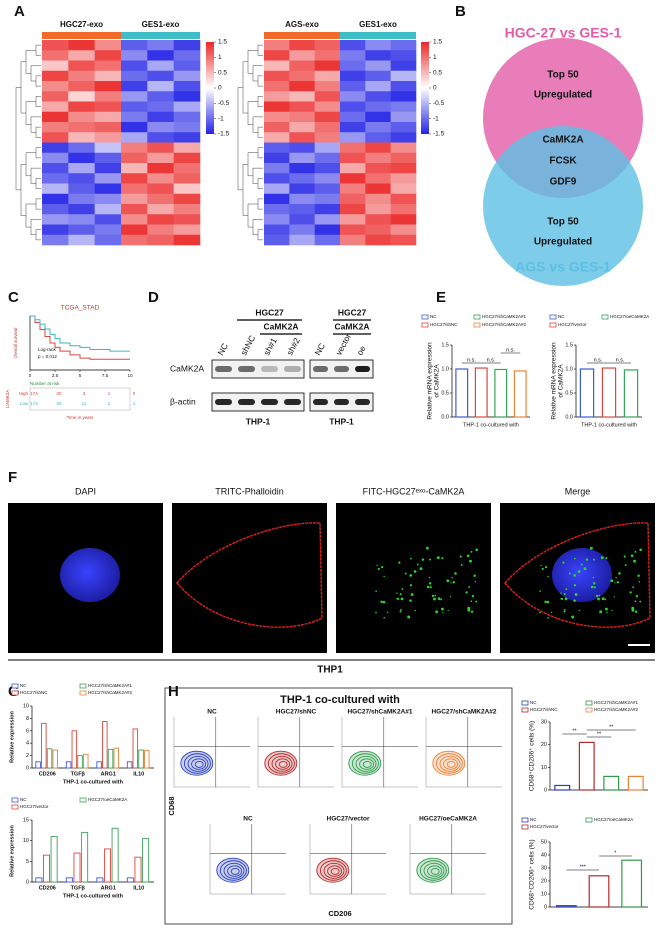 The height and width of the screenshot is (928, 660). I want to click on micrograph-title: FITC-HGC27ᵉˣᵒ-CaMK2A, so click(414, 491).